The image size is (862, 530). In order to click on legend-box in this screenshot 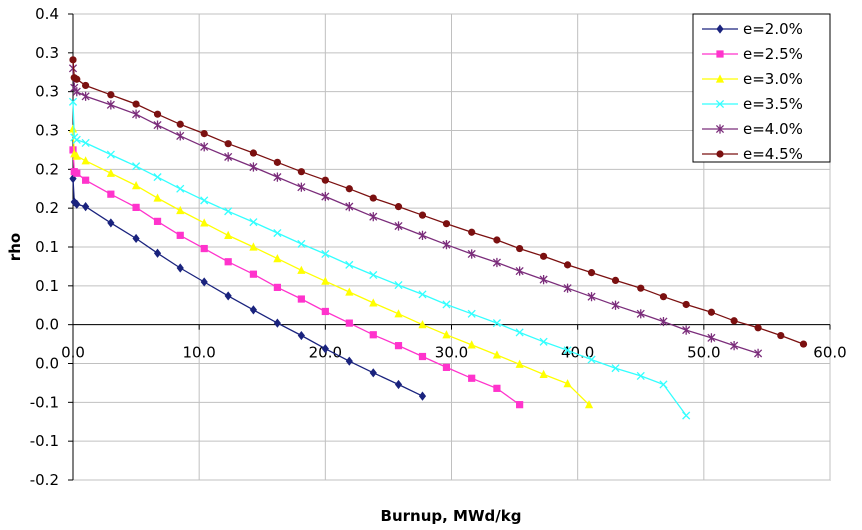, I will do `click(761, 88)`.